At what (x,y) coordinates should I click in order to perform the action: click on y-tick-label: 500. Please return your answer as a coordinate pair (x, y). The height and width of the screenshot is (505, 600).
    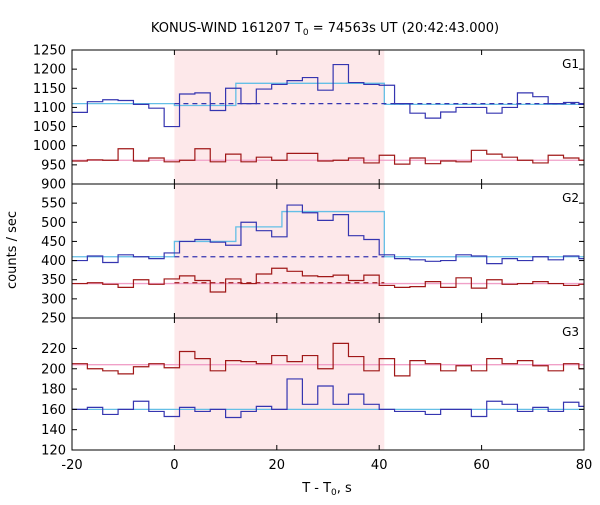
    Looking at the image, I should click on (53, 223).